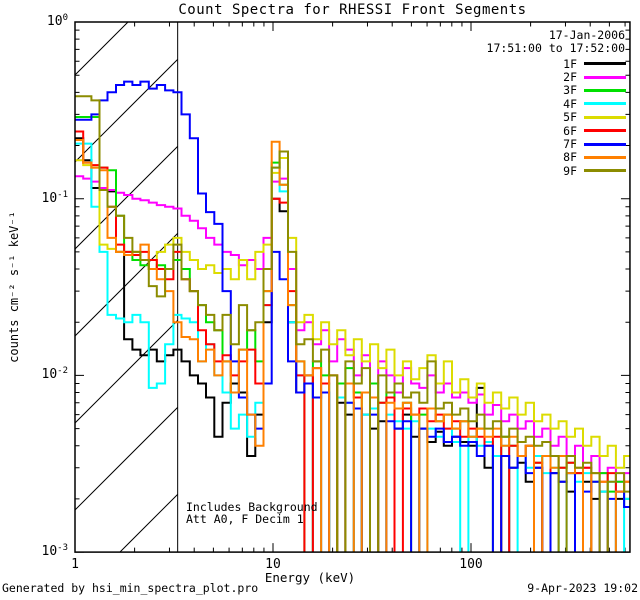  I want to click on y-axis-label: counts cm⁻² s⁻¹ keV⁻¹, so click(14, 287).